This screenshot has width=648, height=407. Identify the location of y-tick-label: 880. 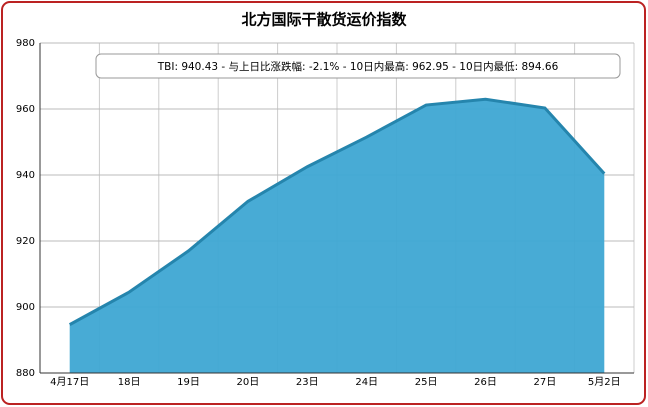
(25, 373).